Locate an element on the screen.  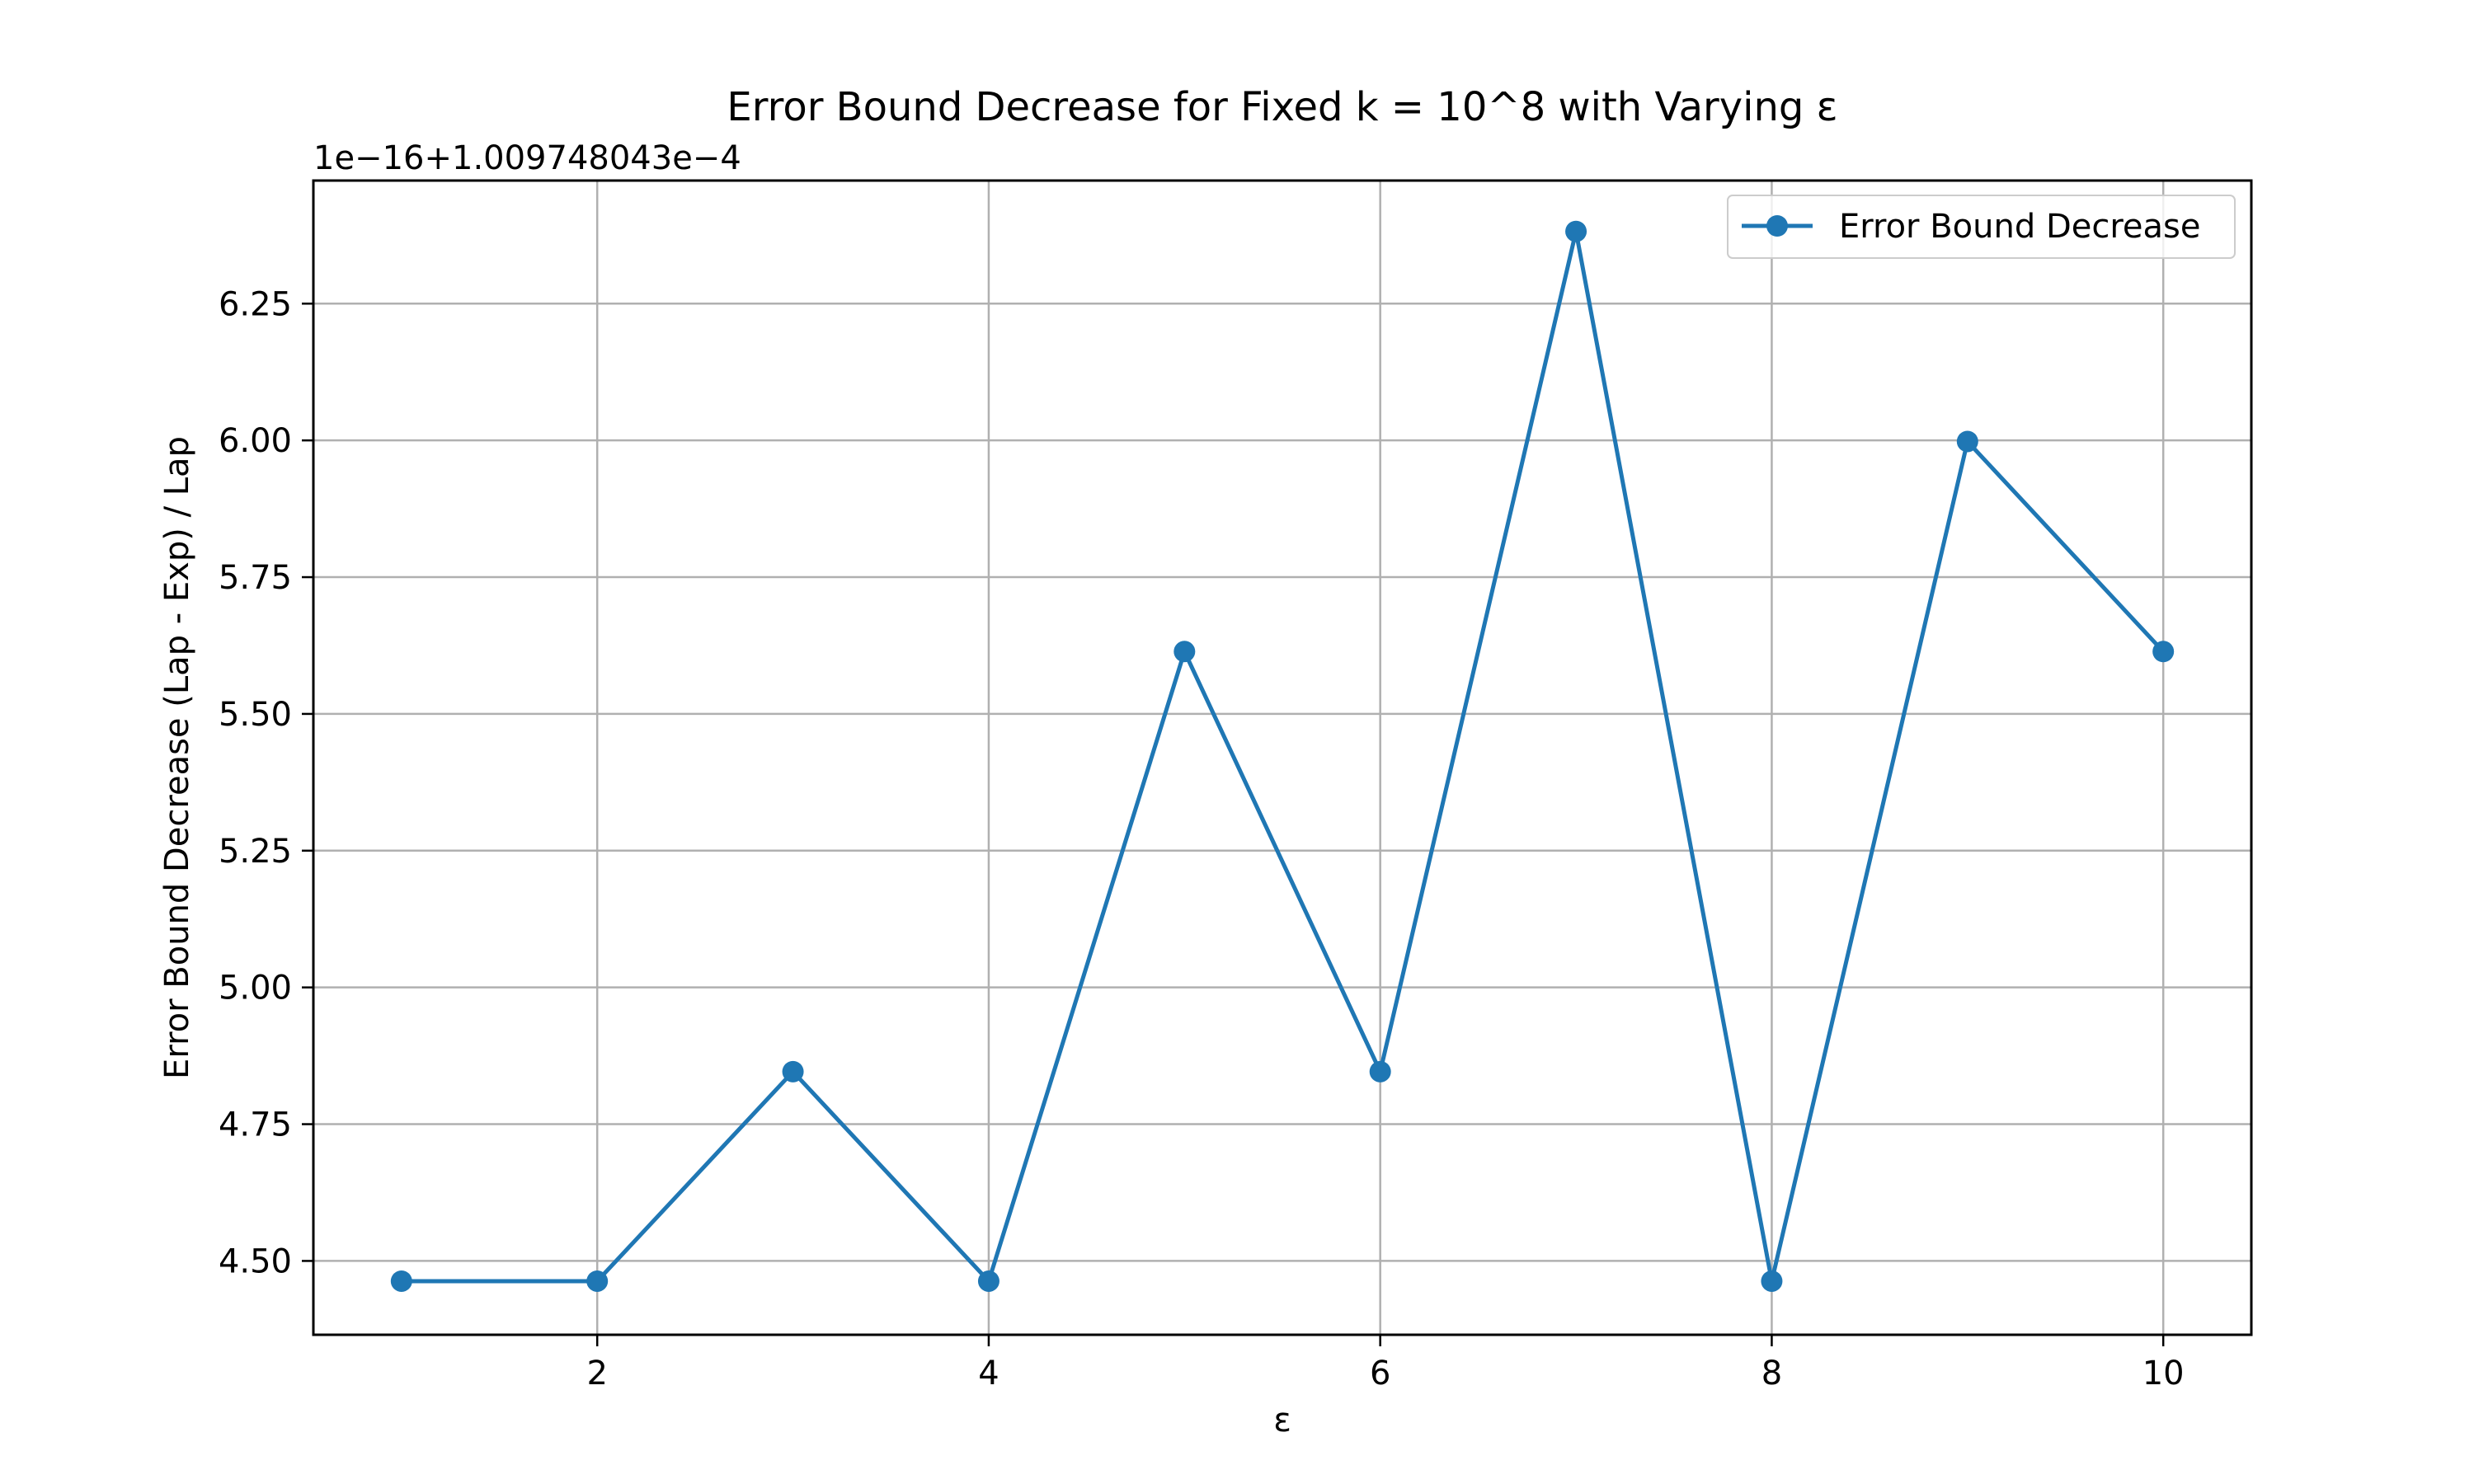
y-tick-label: 5.50 is located at coordinates (255, 715).